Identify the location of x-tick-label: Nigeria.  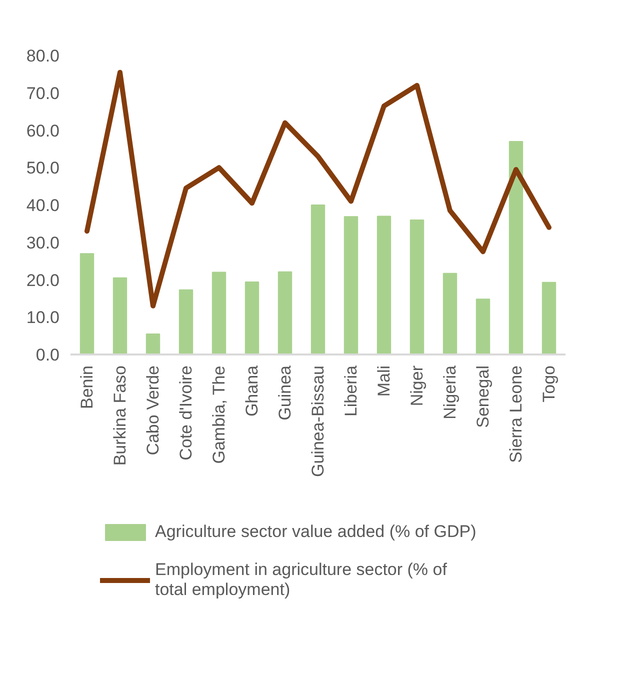
(450, 392).